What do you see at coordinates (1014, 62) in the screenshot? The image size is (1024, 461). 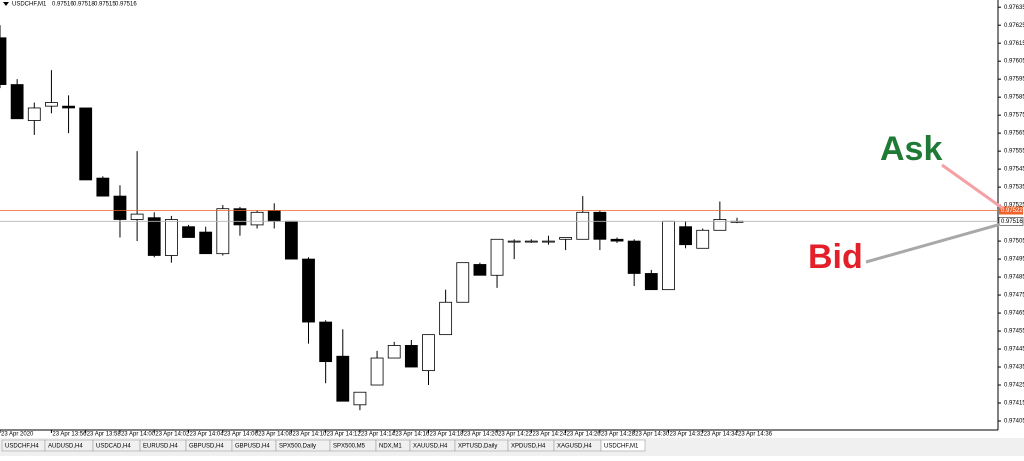 I see `y-tick-label: 0.97605` at bounding box center [1014, 62].